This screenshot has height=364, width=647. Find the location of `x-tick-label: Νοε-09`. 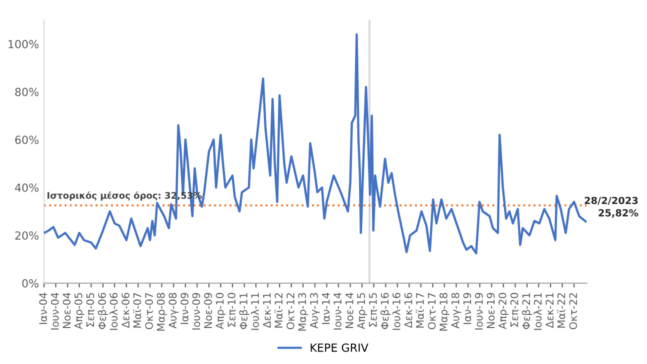

x-tick-label: Νοε-09 is located at coordinates (208, 310).